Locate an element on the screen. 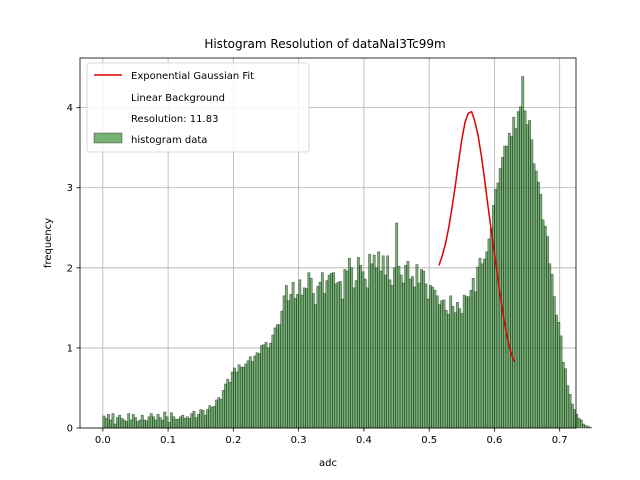 This screenshot has width=640, height=480. x-tick-label: 0.7 is located at coordinates (560, 440).